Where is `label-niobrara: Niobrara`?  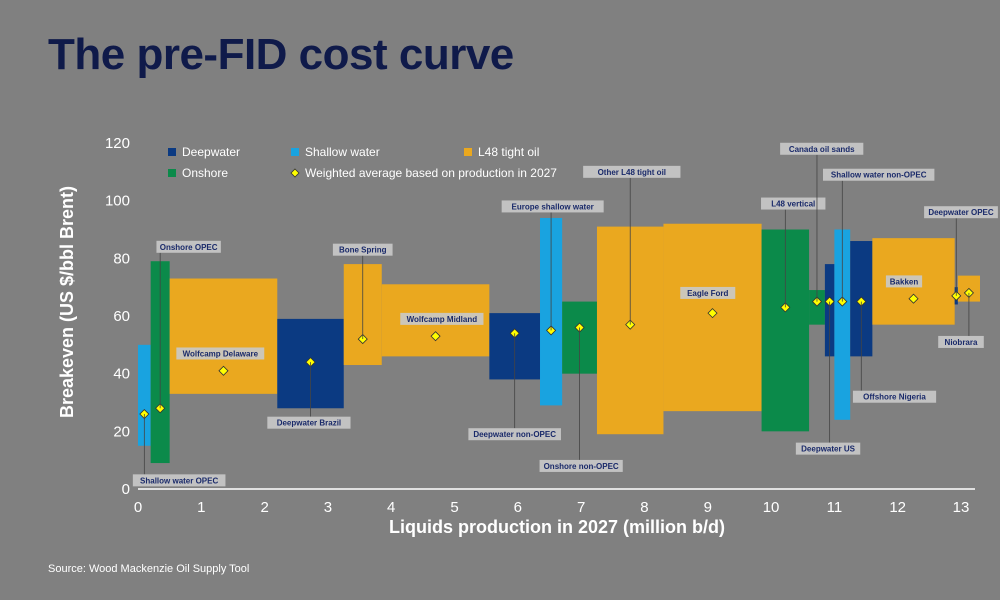 label-niobrara: Niobrara is located at coordinates (961, 342).